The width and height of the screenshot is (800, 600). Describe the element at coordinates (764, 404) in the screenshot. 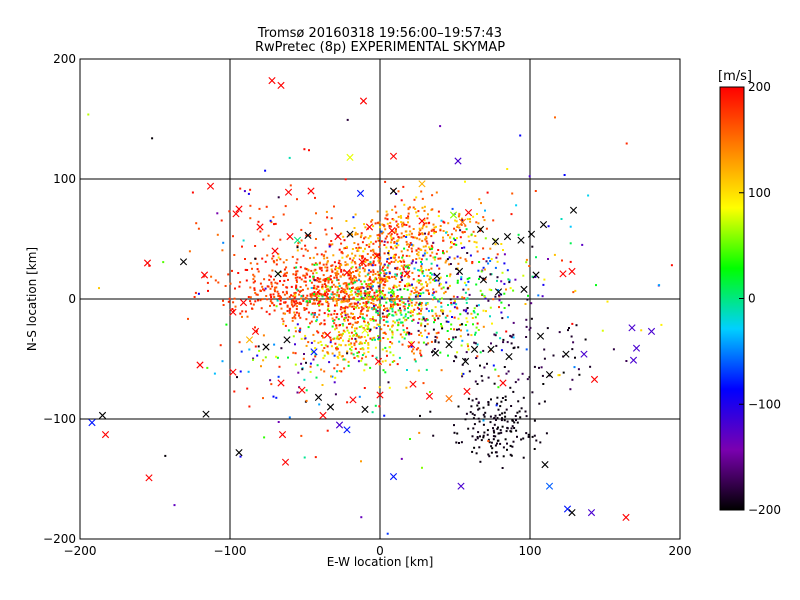

I see `colorbar-tick-label: −100` at that location.